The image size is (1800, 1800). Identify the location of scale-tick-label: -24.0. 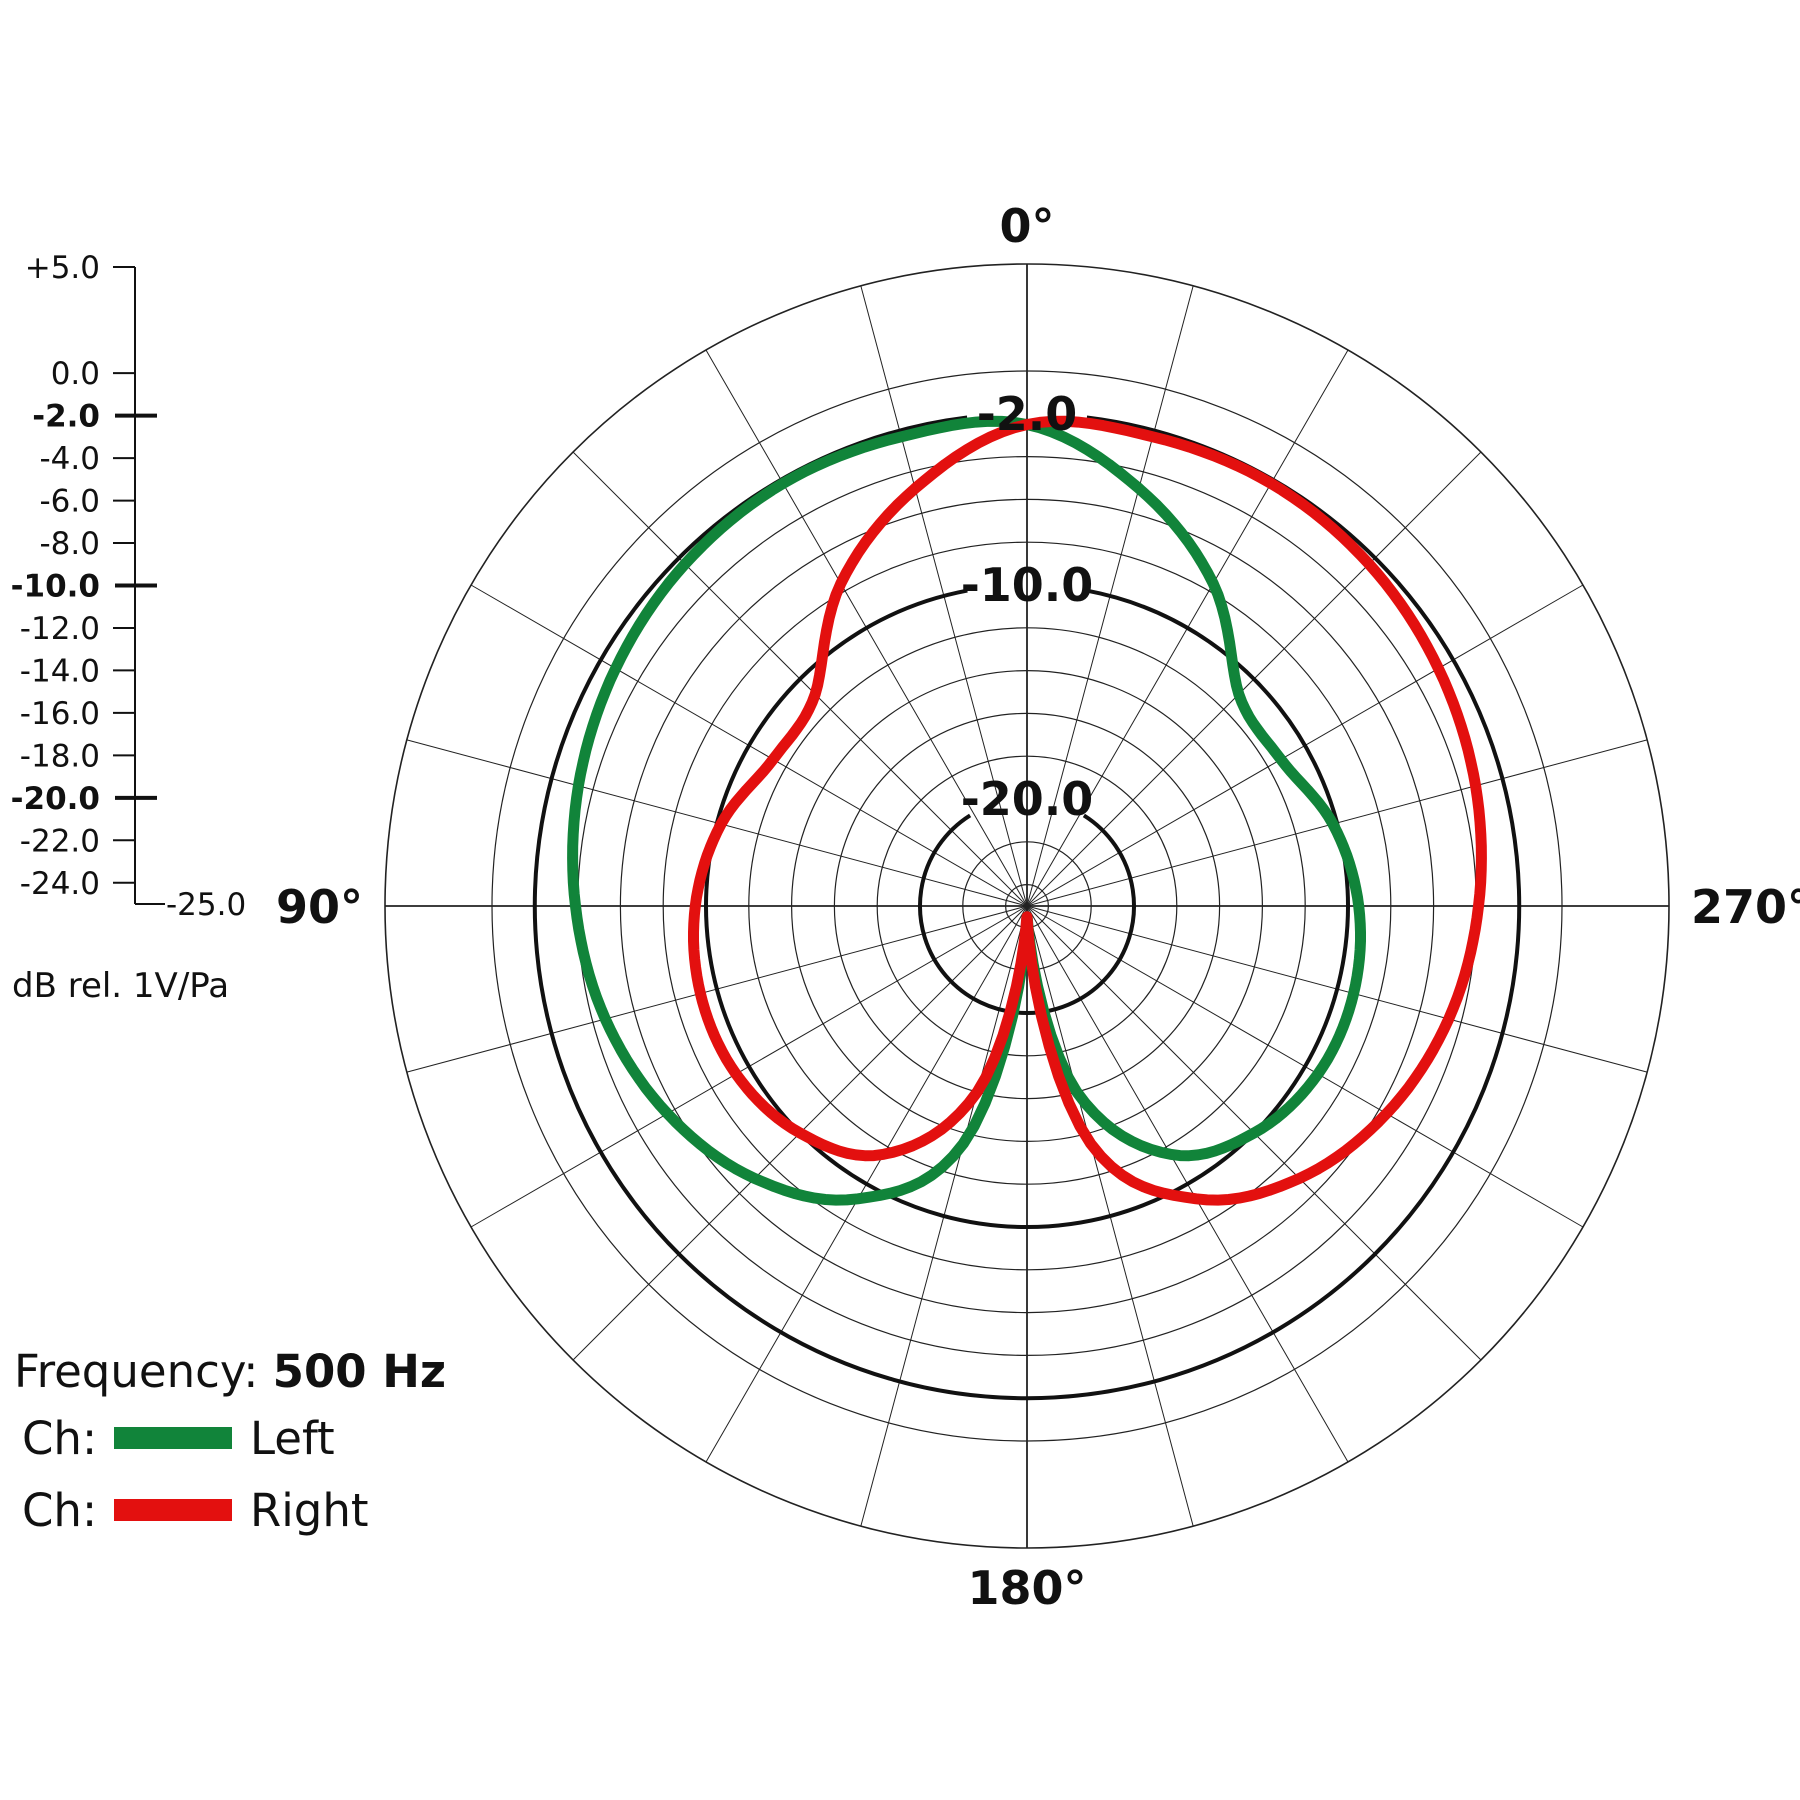
(60, 884).